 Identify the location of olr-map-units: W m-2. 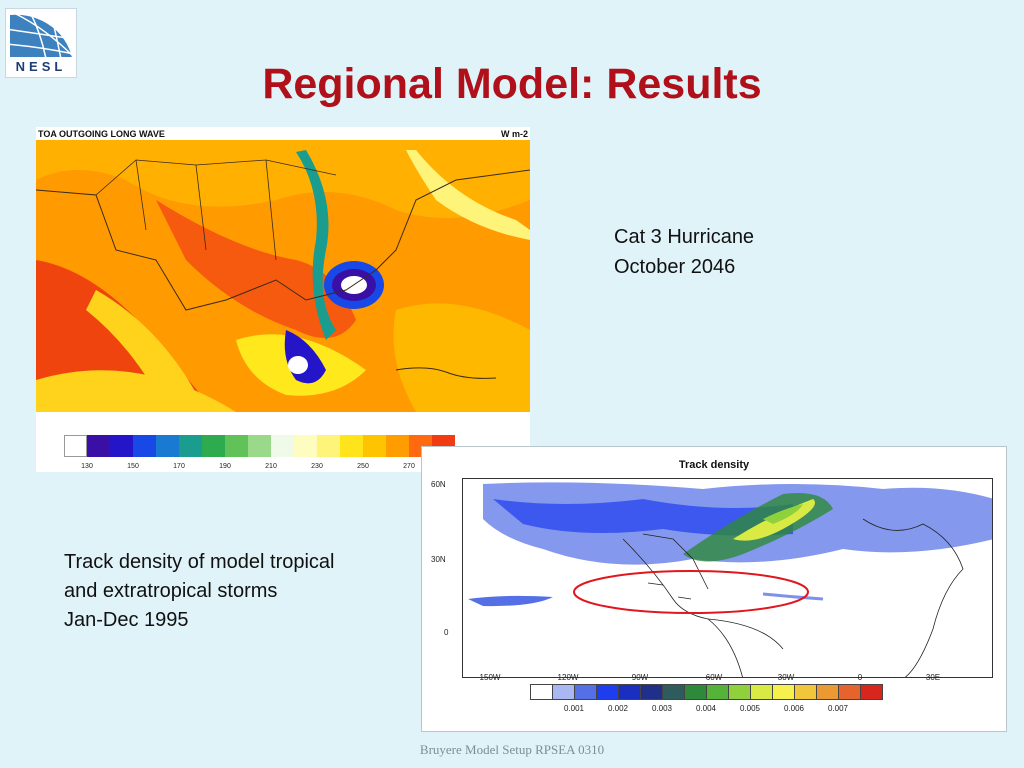
(514, 134).